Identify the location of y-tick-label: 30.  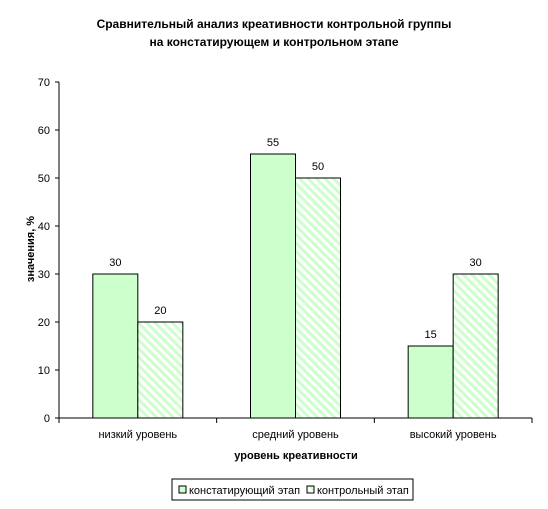
(44, 275).